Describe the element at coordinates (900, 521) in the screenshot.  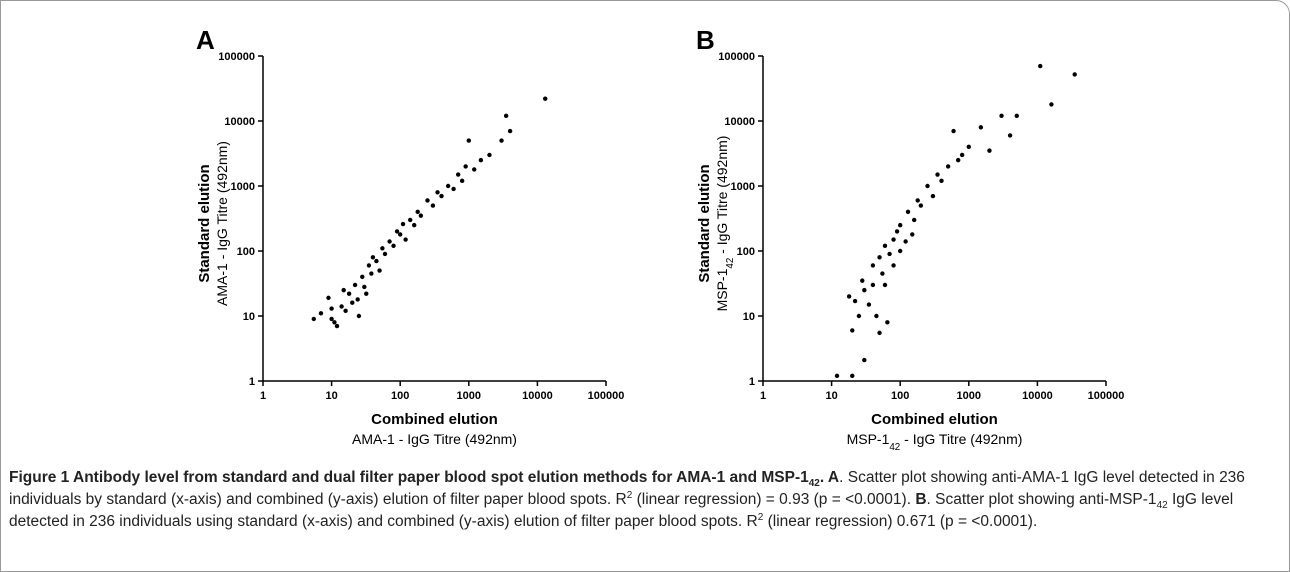
I see `caption-run: (linear regression) 0.671 (p = <0.0001).` at that location.